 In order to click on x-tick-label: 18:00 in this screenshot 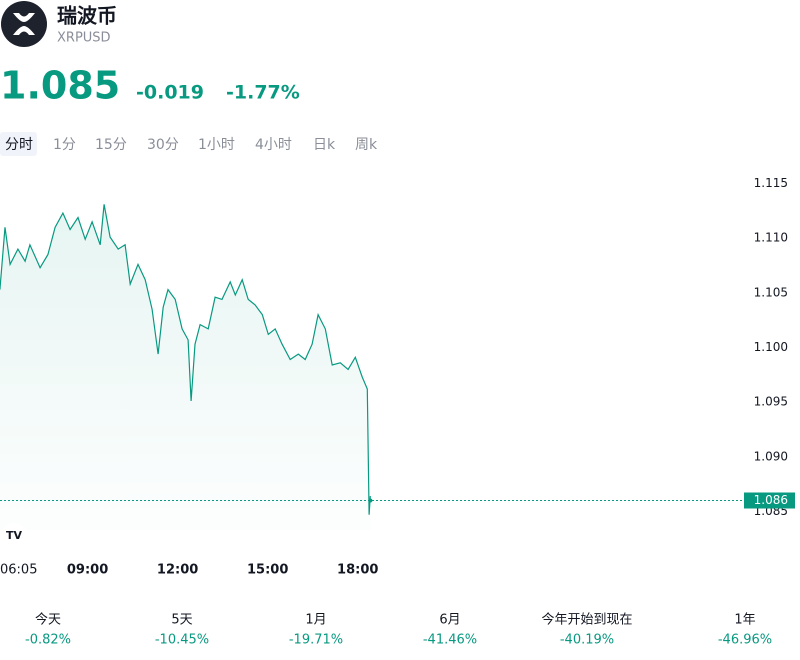, I will do `click(357, 570)`.